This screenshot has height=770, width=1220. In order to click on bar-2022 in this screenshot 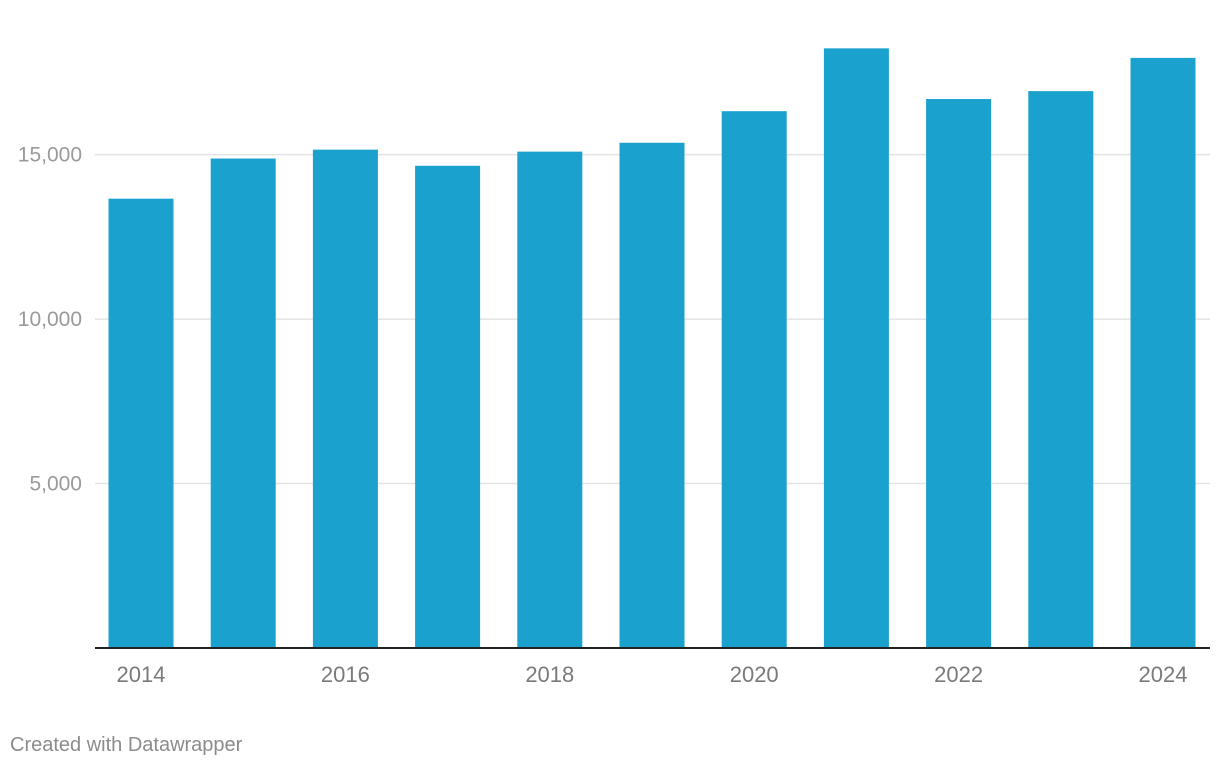, I will do `click(959, 373)`.